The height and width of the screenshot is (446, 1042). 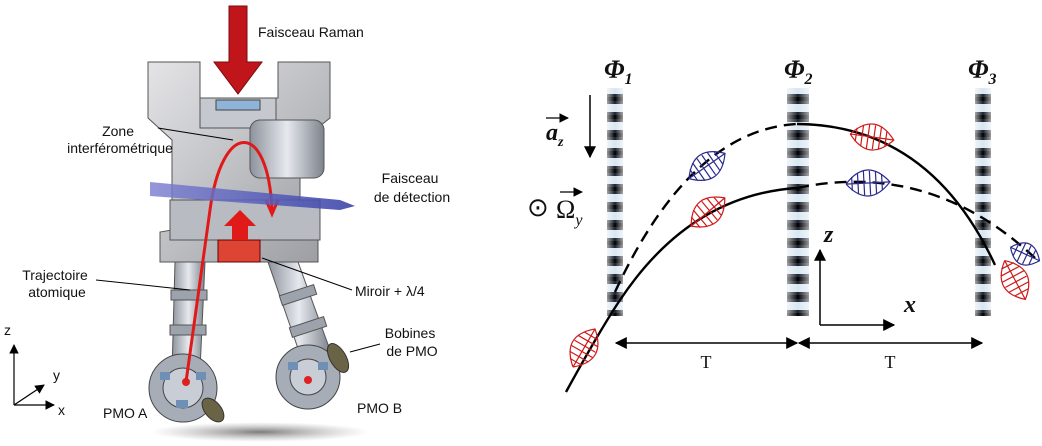 What do you see at coordinates (238, 50) in the screenshot?
I see `raman-beam` at bounding box center [238, 50].